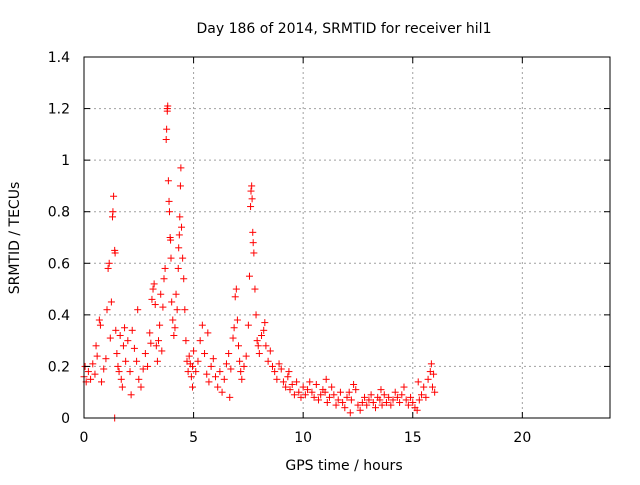 This screenshot has height=485, width=640. What do you see at coordinates (59, 213) in the screenshot?
I see `y-tick-label: 0.8` at bounding box center [59, 213].